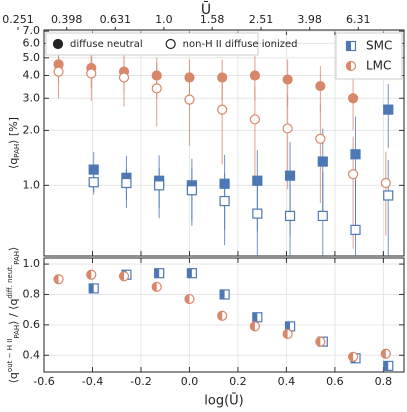  Describe the element at coordinates (10, 355) in the screenshot. I see `y-axis-label-part: out − H II` at that location.